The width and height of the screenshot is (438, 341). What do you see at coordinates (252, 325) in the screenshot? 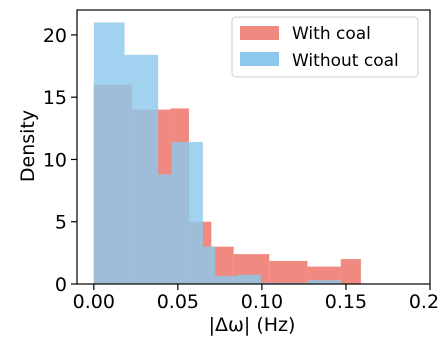
I see `x-axis-label: |Δω| (Hz)` at bounding box center [252, 325].